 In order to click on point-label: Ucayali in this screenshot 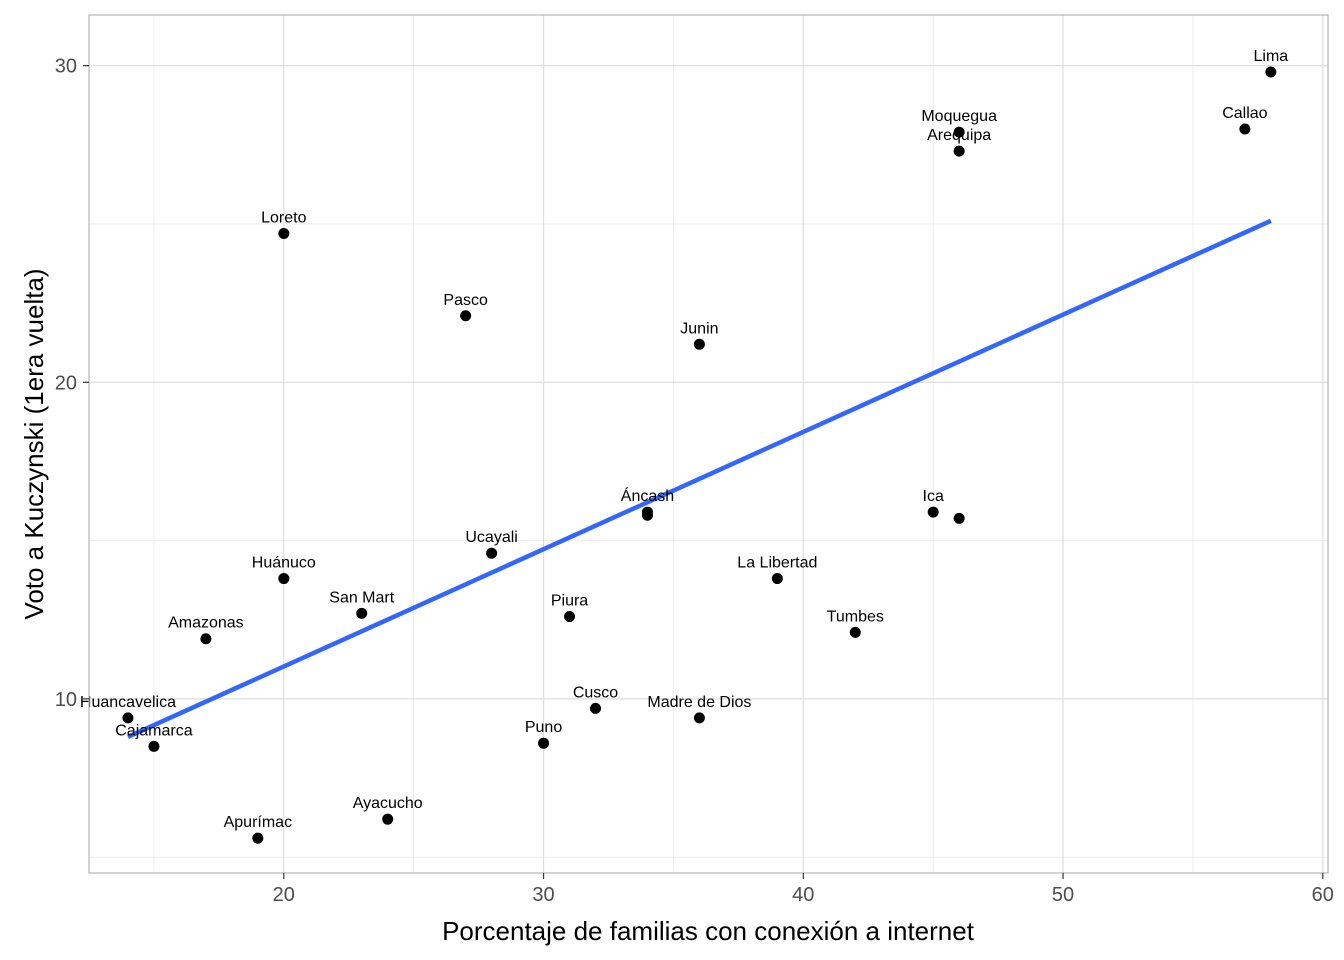, I will do `click(491, 537)`.